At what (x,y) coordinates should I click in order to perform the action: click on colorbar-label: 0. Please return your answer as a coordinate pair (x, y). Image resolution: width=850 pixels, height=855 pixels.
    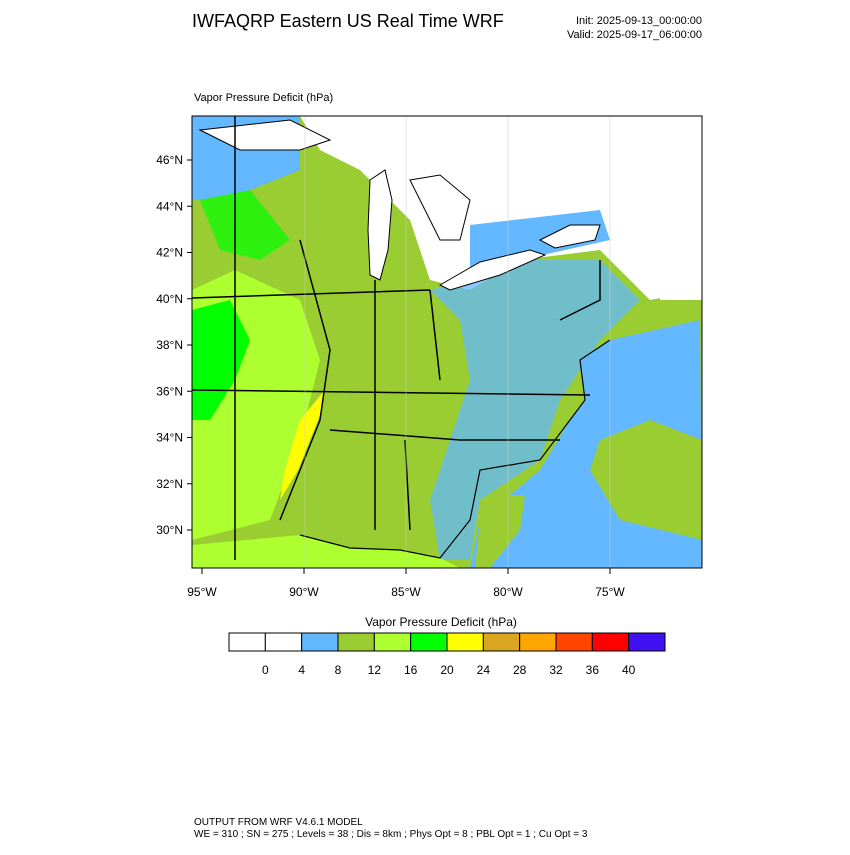
    Looking at the image, I should click on (265, 670).